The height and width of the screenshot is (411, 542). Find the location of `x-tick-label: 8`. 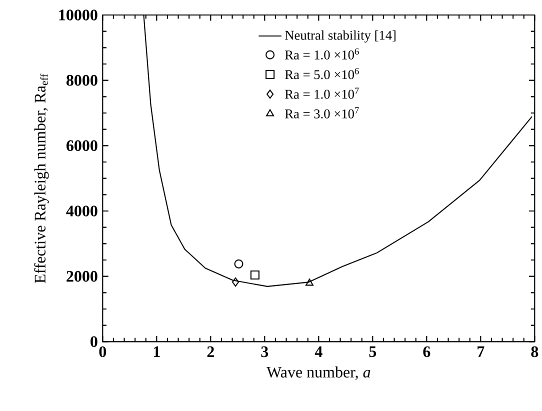

x-tick-label: 8 is located at coordinates (534, 352).